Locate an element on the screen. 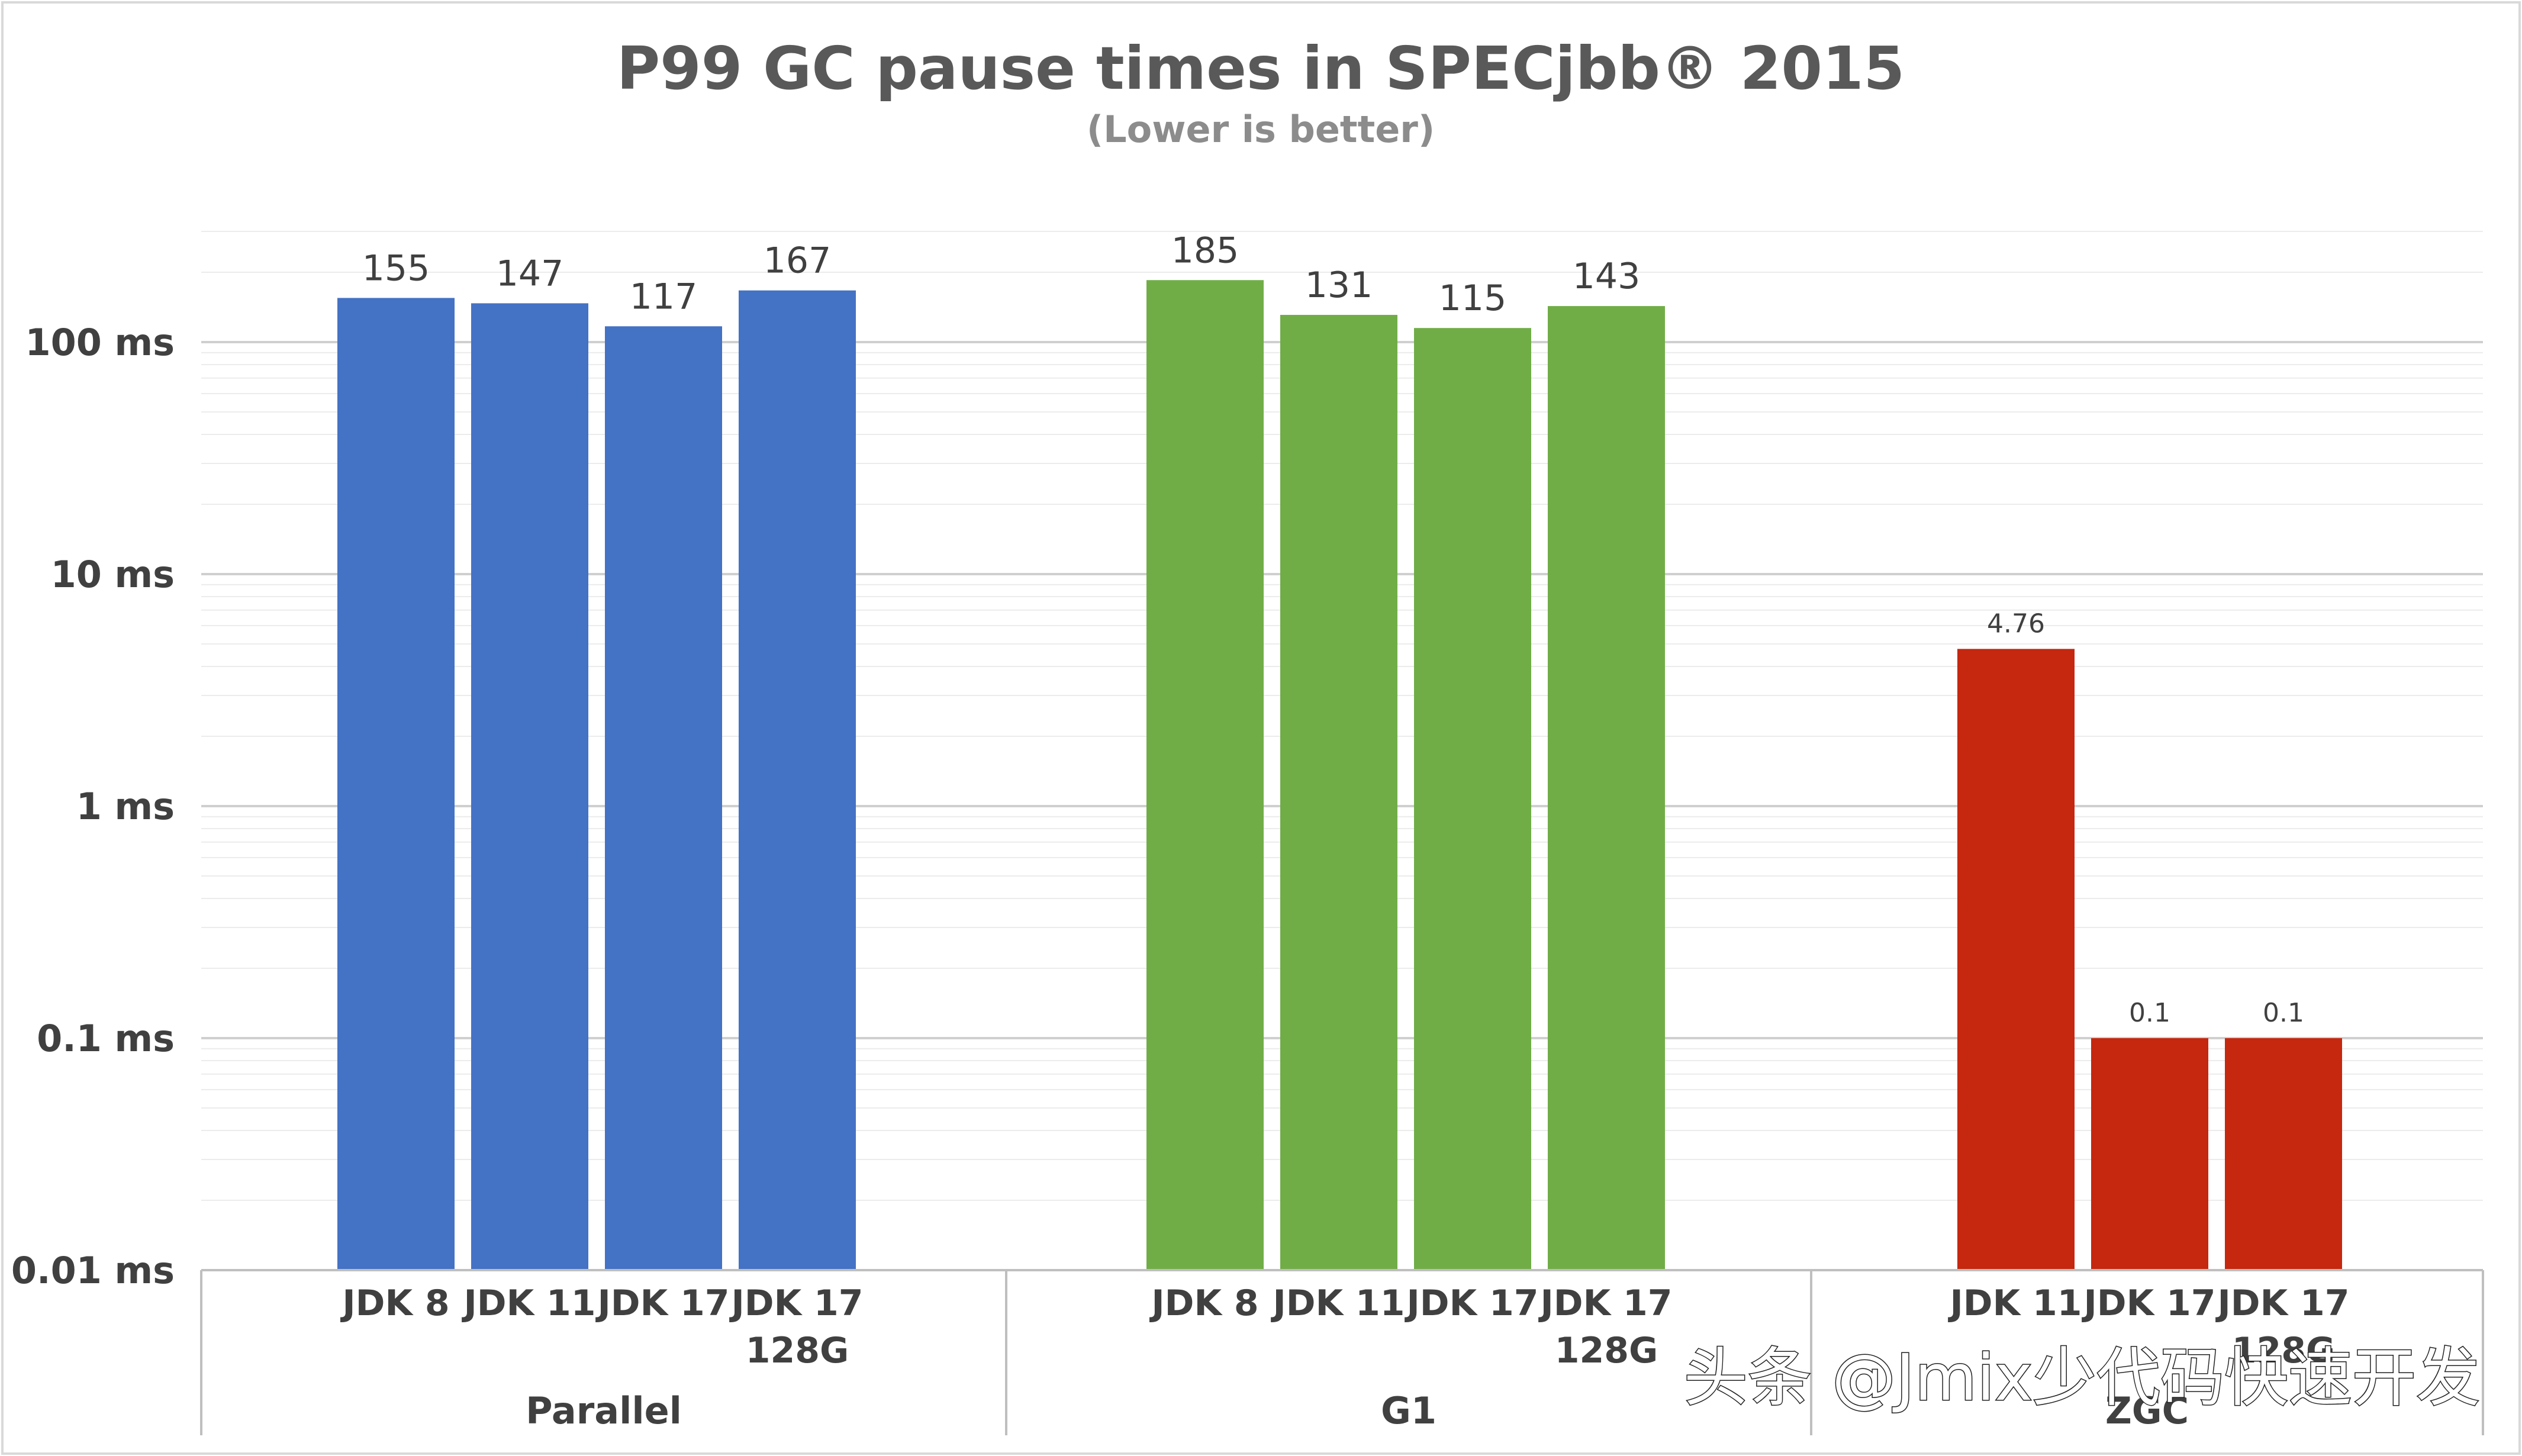 This screenshot has width=2522, height=1456. data-label: 4.76 is located at coordinates (2016, 623).